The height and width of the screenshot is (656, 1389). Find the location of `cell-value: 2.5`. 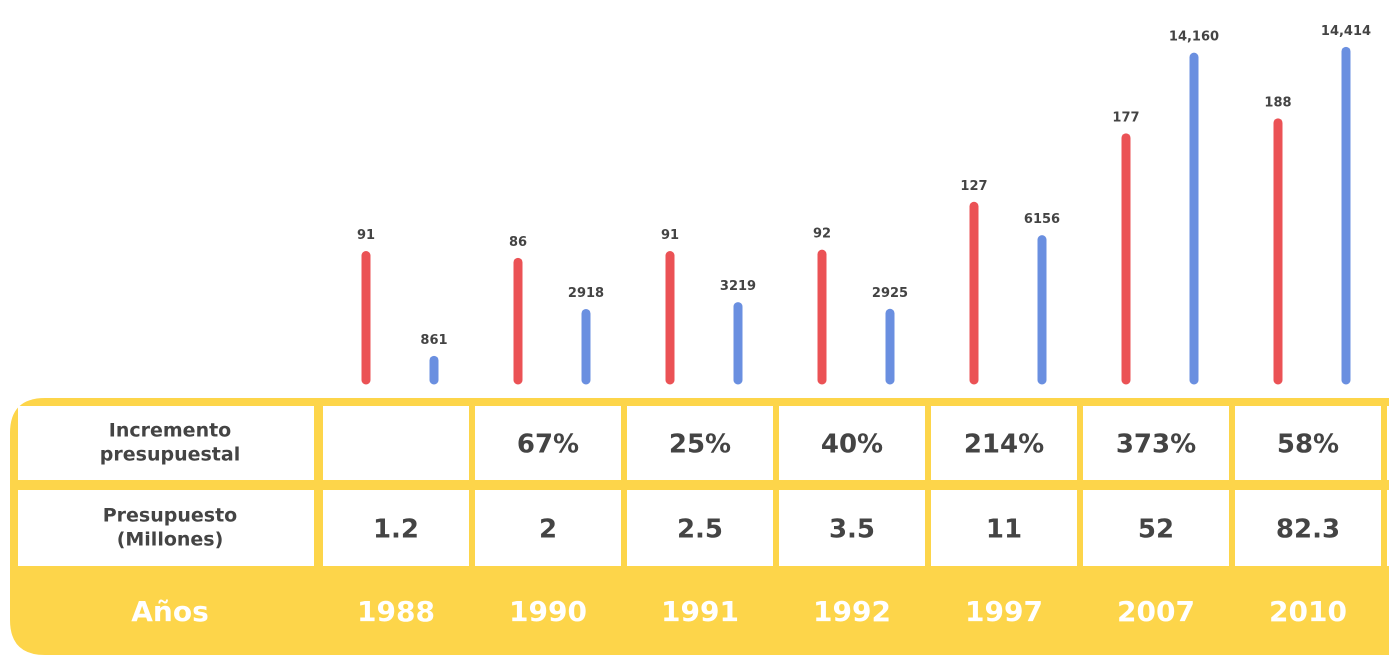

cell-value: 2.5 is located at coordinates (700, 530).